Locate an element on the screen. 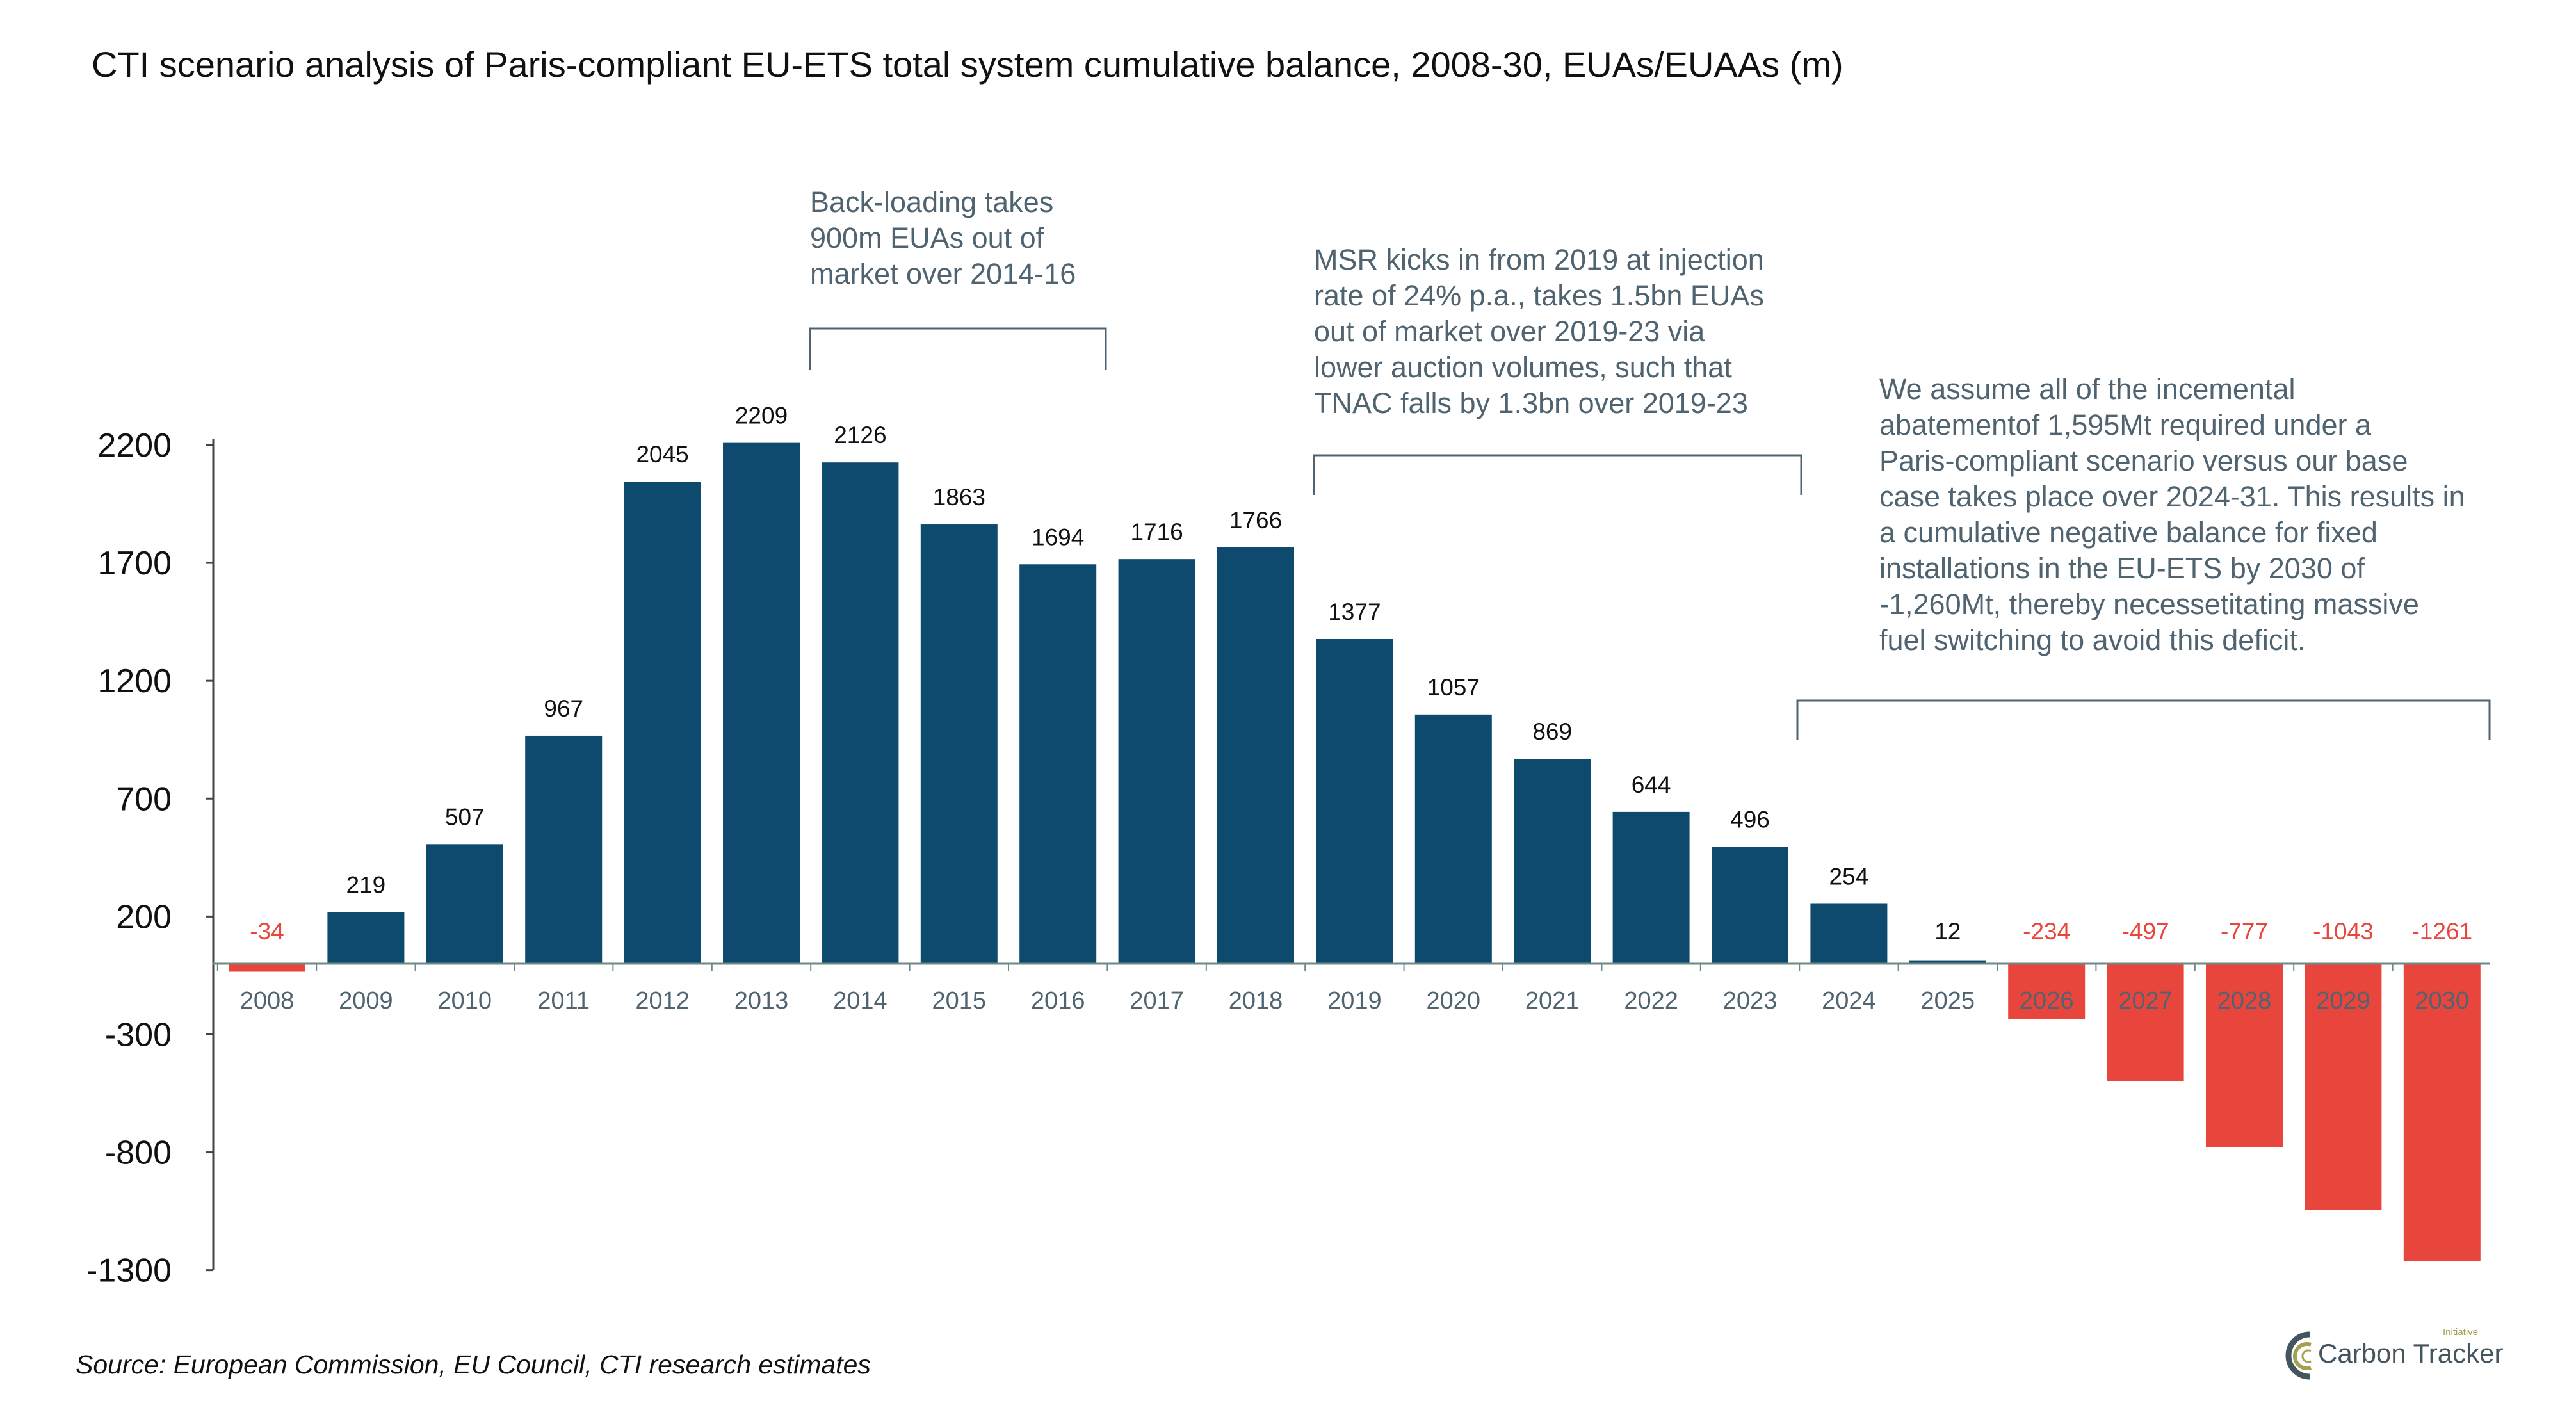 The width and height of the screenshot is (2576, 1426). bar-2018 is located at coordinates (1255, 756).